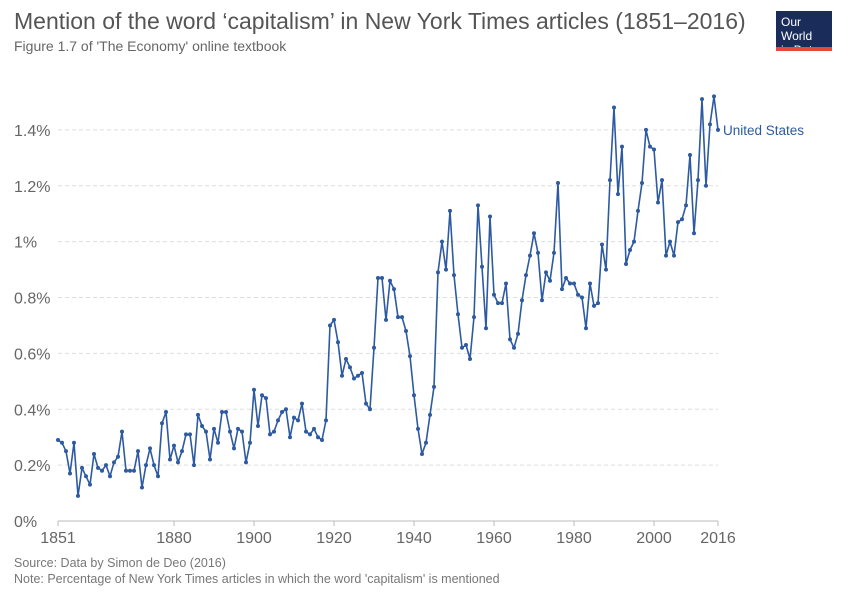  Describe the element at coordinates (32, 466) in the screenshot. I see `y-tick-label: 0.2%` at that location.